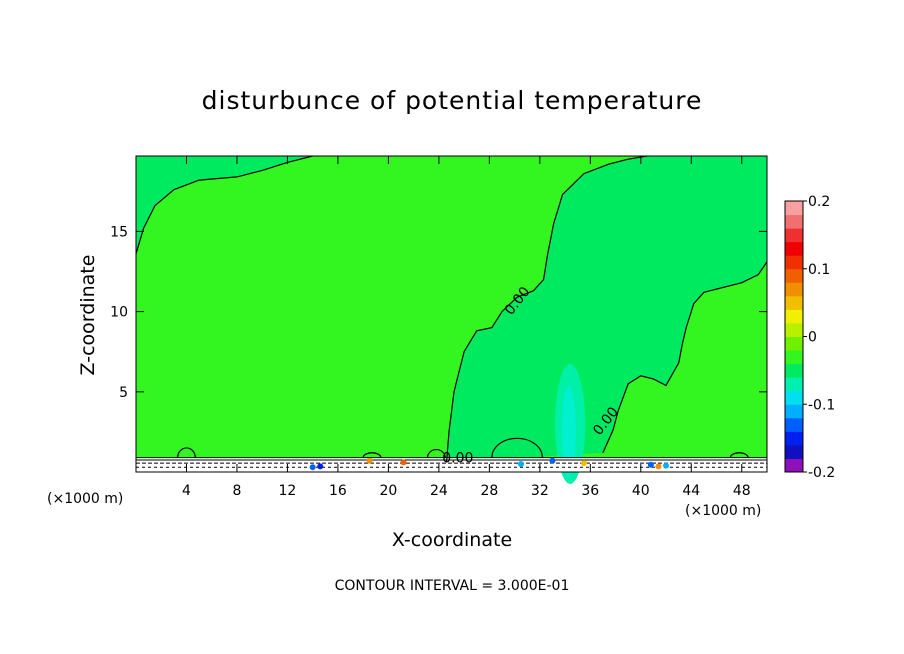 This screenshot has width=904, height=654. What do you see at coordinates (568, 431) in the screenshot?
I see `plume-inner` at bounding box center [568, 431].